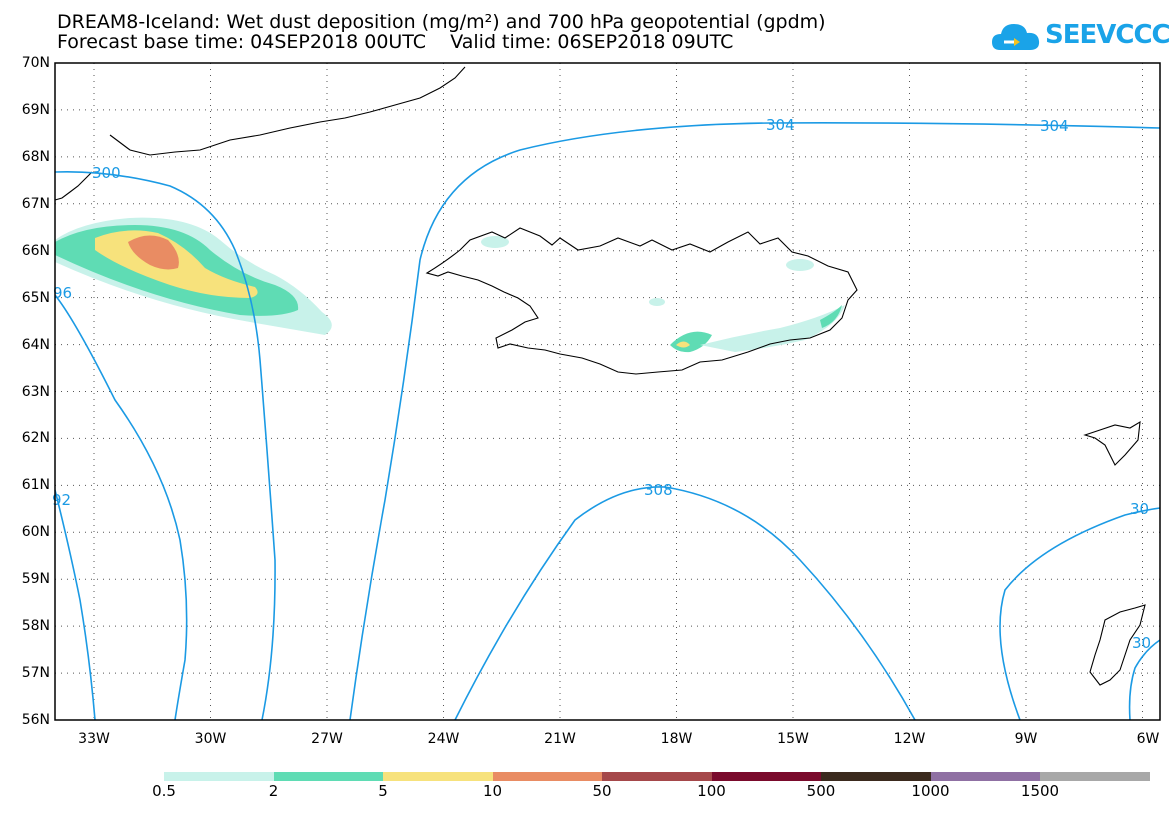  Describe the element at coordinates (443, 739) in the screenshot. I see `lon-label: 24W` at that location.